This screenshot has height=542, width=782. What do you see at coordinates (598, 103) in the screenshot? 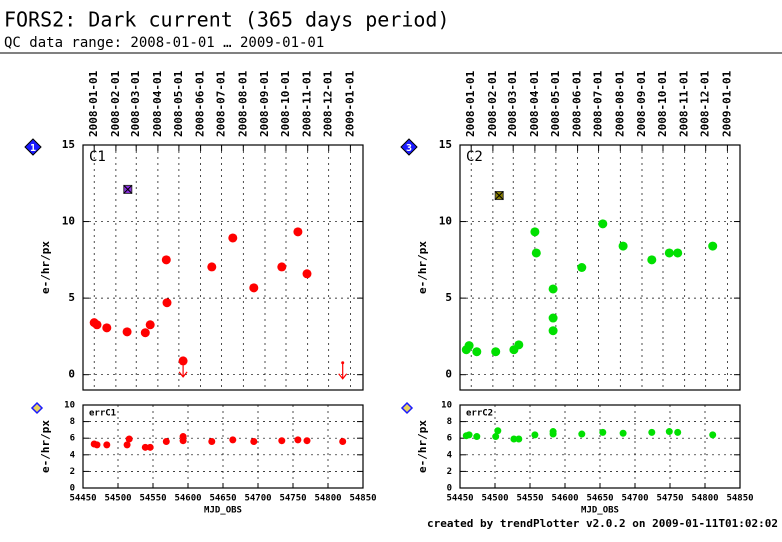
I see `x-tick-label: 2008-07-01` at bounding box center [598, 103].